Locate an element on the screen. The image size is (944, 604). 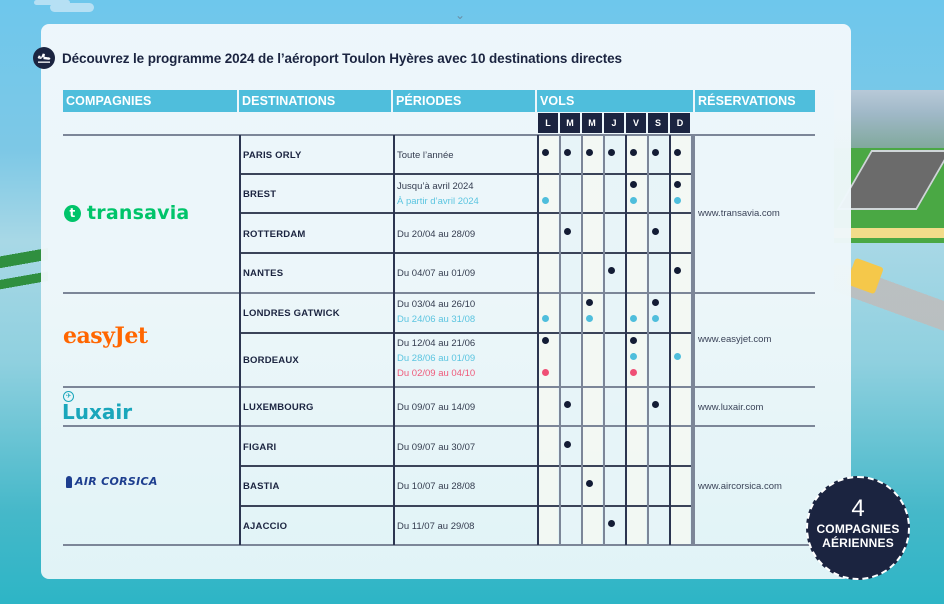
period-text: Du 28/06 au 01/09 is located at coordinates (436, 358).